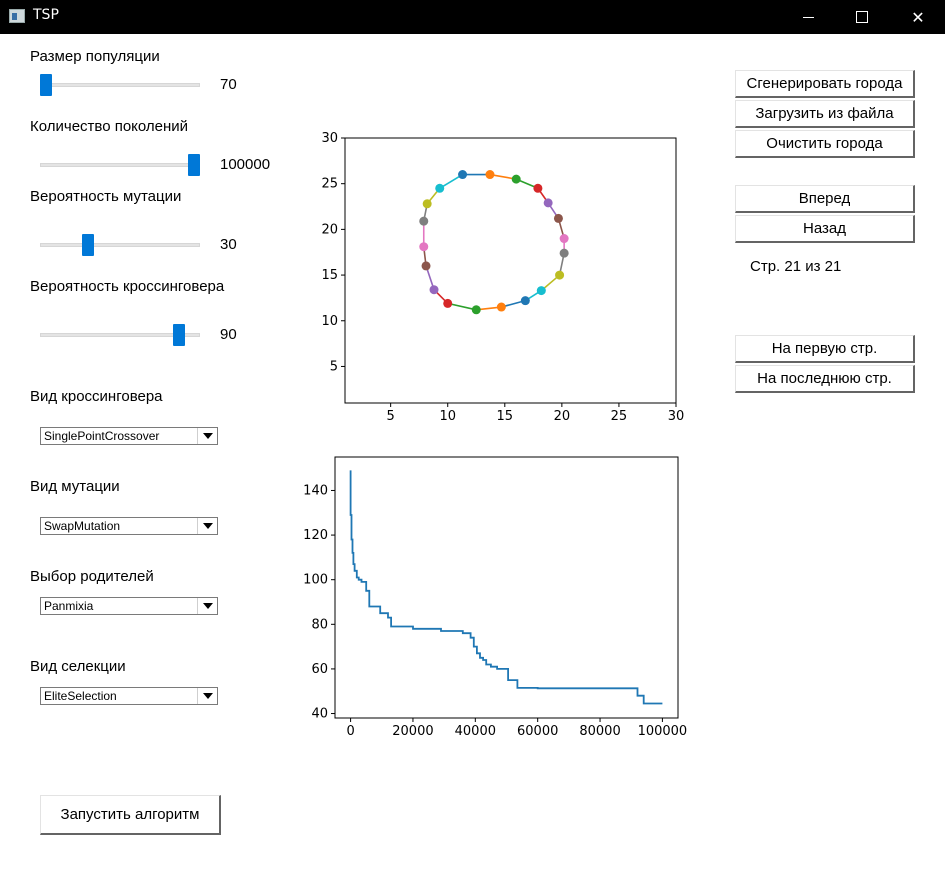  Describe the element at coordinates (109, 126) in the screenshot. I see `generations-label: Количество поколений` at that location.